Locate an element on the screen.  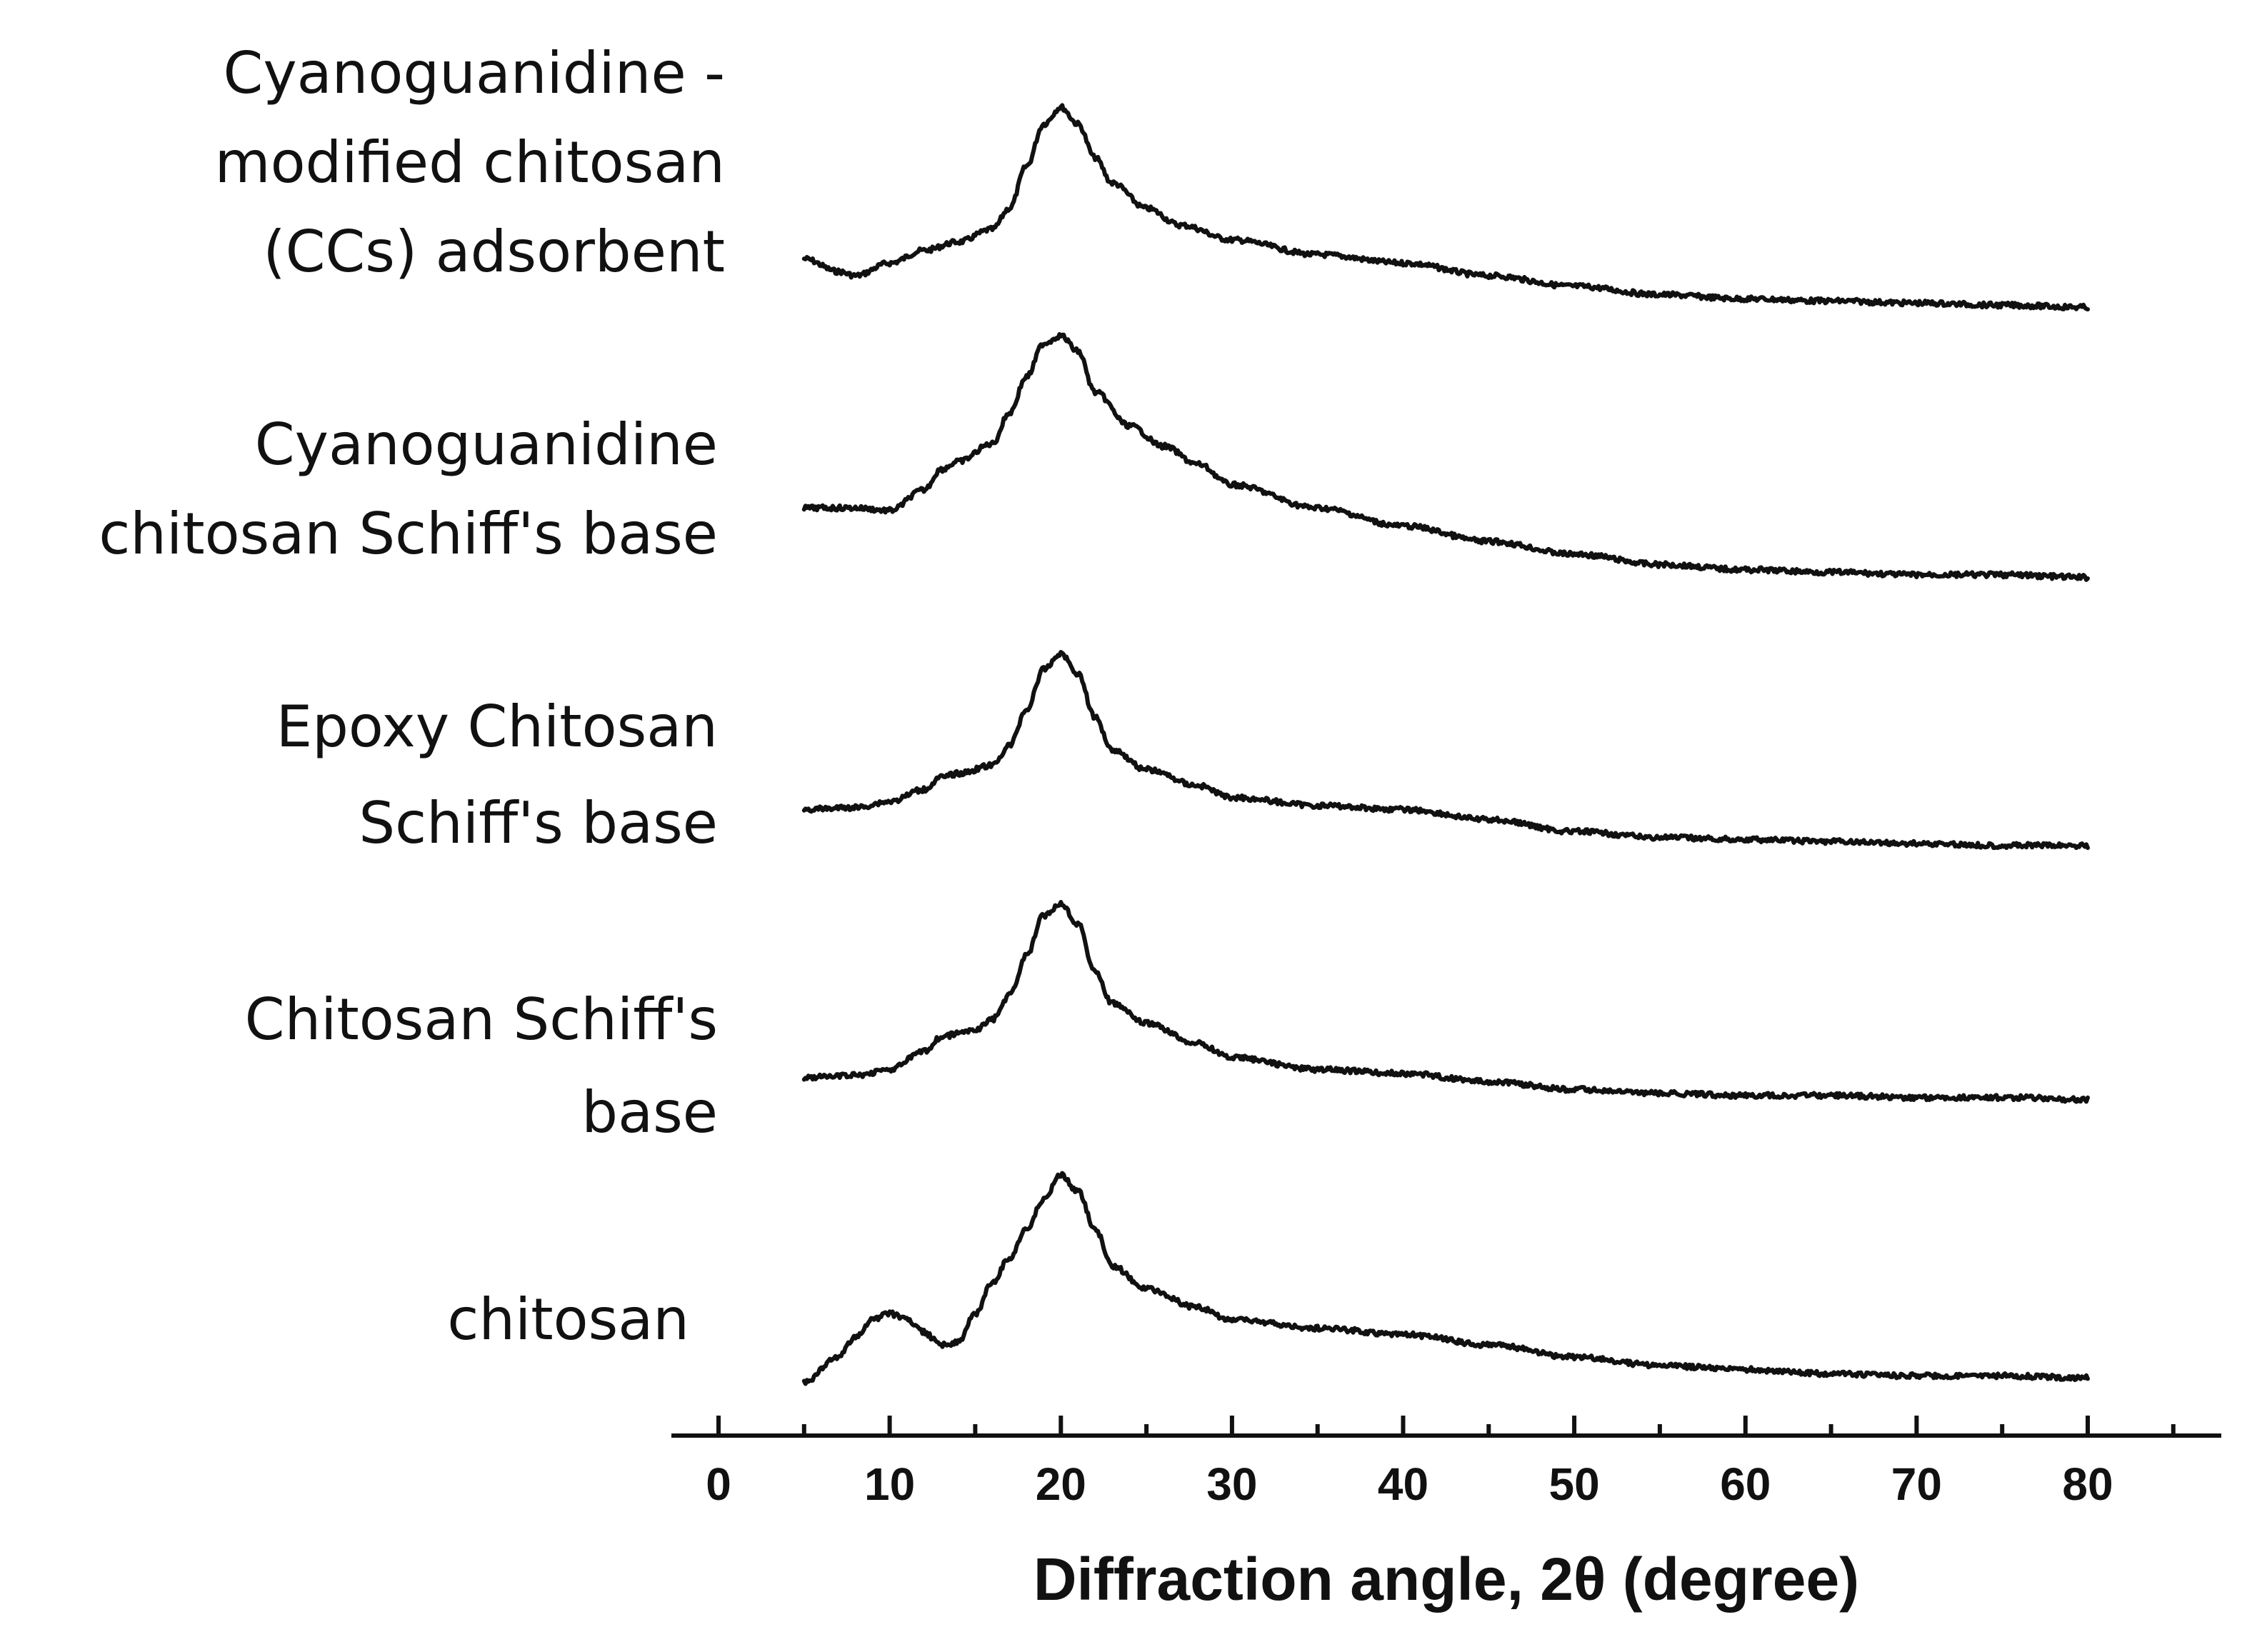
label-cyanoguanidine-modified-chitosan-line-3: (CCs) adsorbent is located at coordinates (494, 252).